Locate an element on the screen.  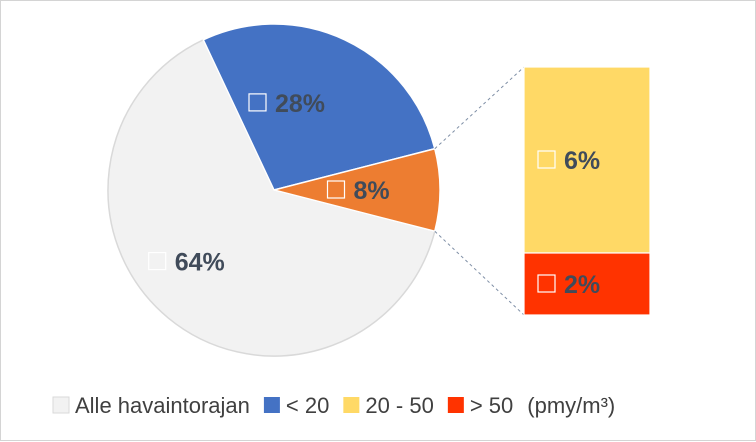
data-label-text: 2% is located at coordinates (582, 285).